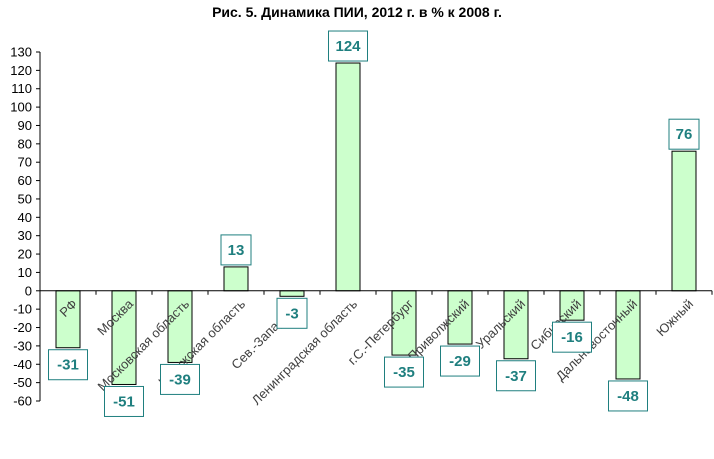 This screenshot has width=714, height=459. I want to click on data-label: -51, so click(124, 401).